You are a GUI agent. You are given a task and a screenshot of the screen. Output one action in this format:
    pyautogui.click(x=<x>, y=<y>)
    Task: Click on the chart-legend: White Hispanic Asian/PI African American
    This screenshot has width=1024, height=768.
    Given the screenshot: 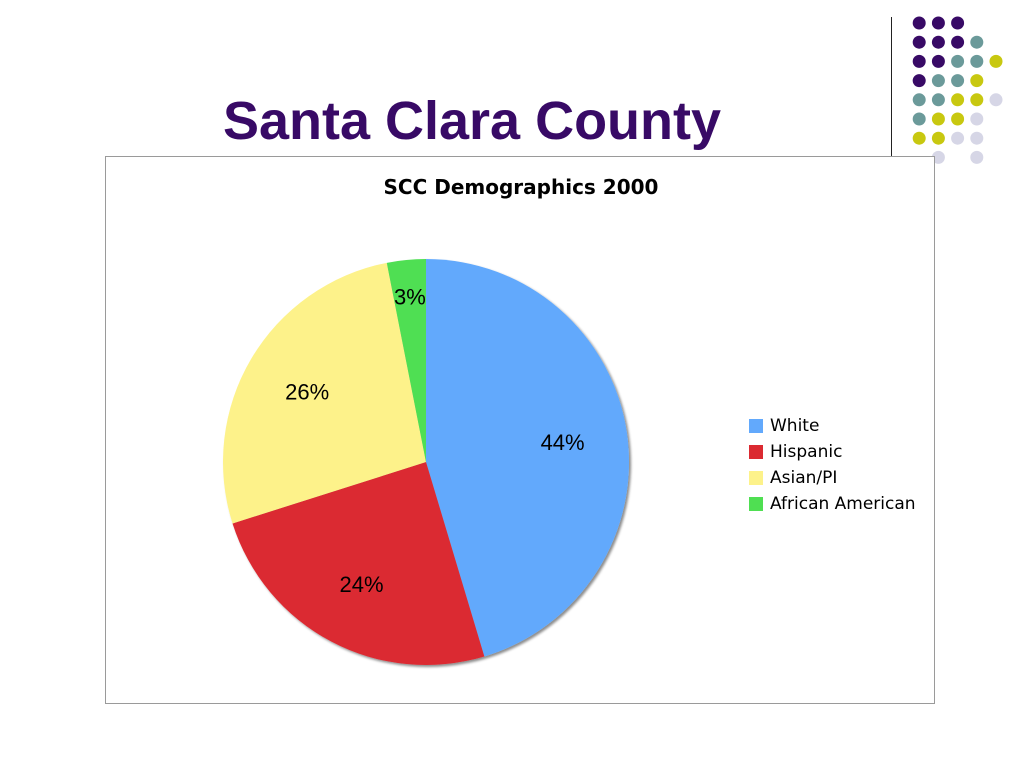 What is the action you would take?
    pyautogui.click(x=832, y=465)
    